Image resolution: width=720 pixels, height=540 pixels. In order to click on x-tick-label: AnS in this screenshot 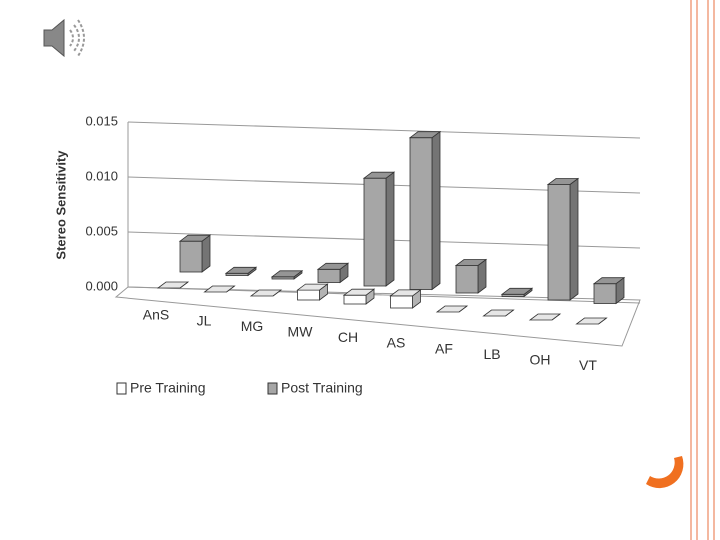, I will do `click(156, 315)`.